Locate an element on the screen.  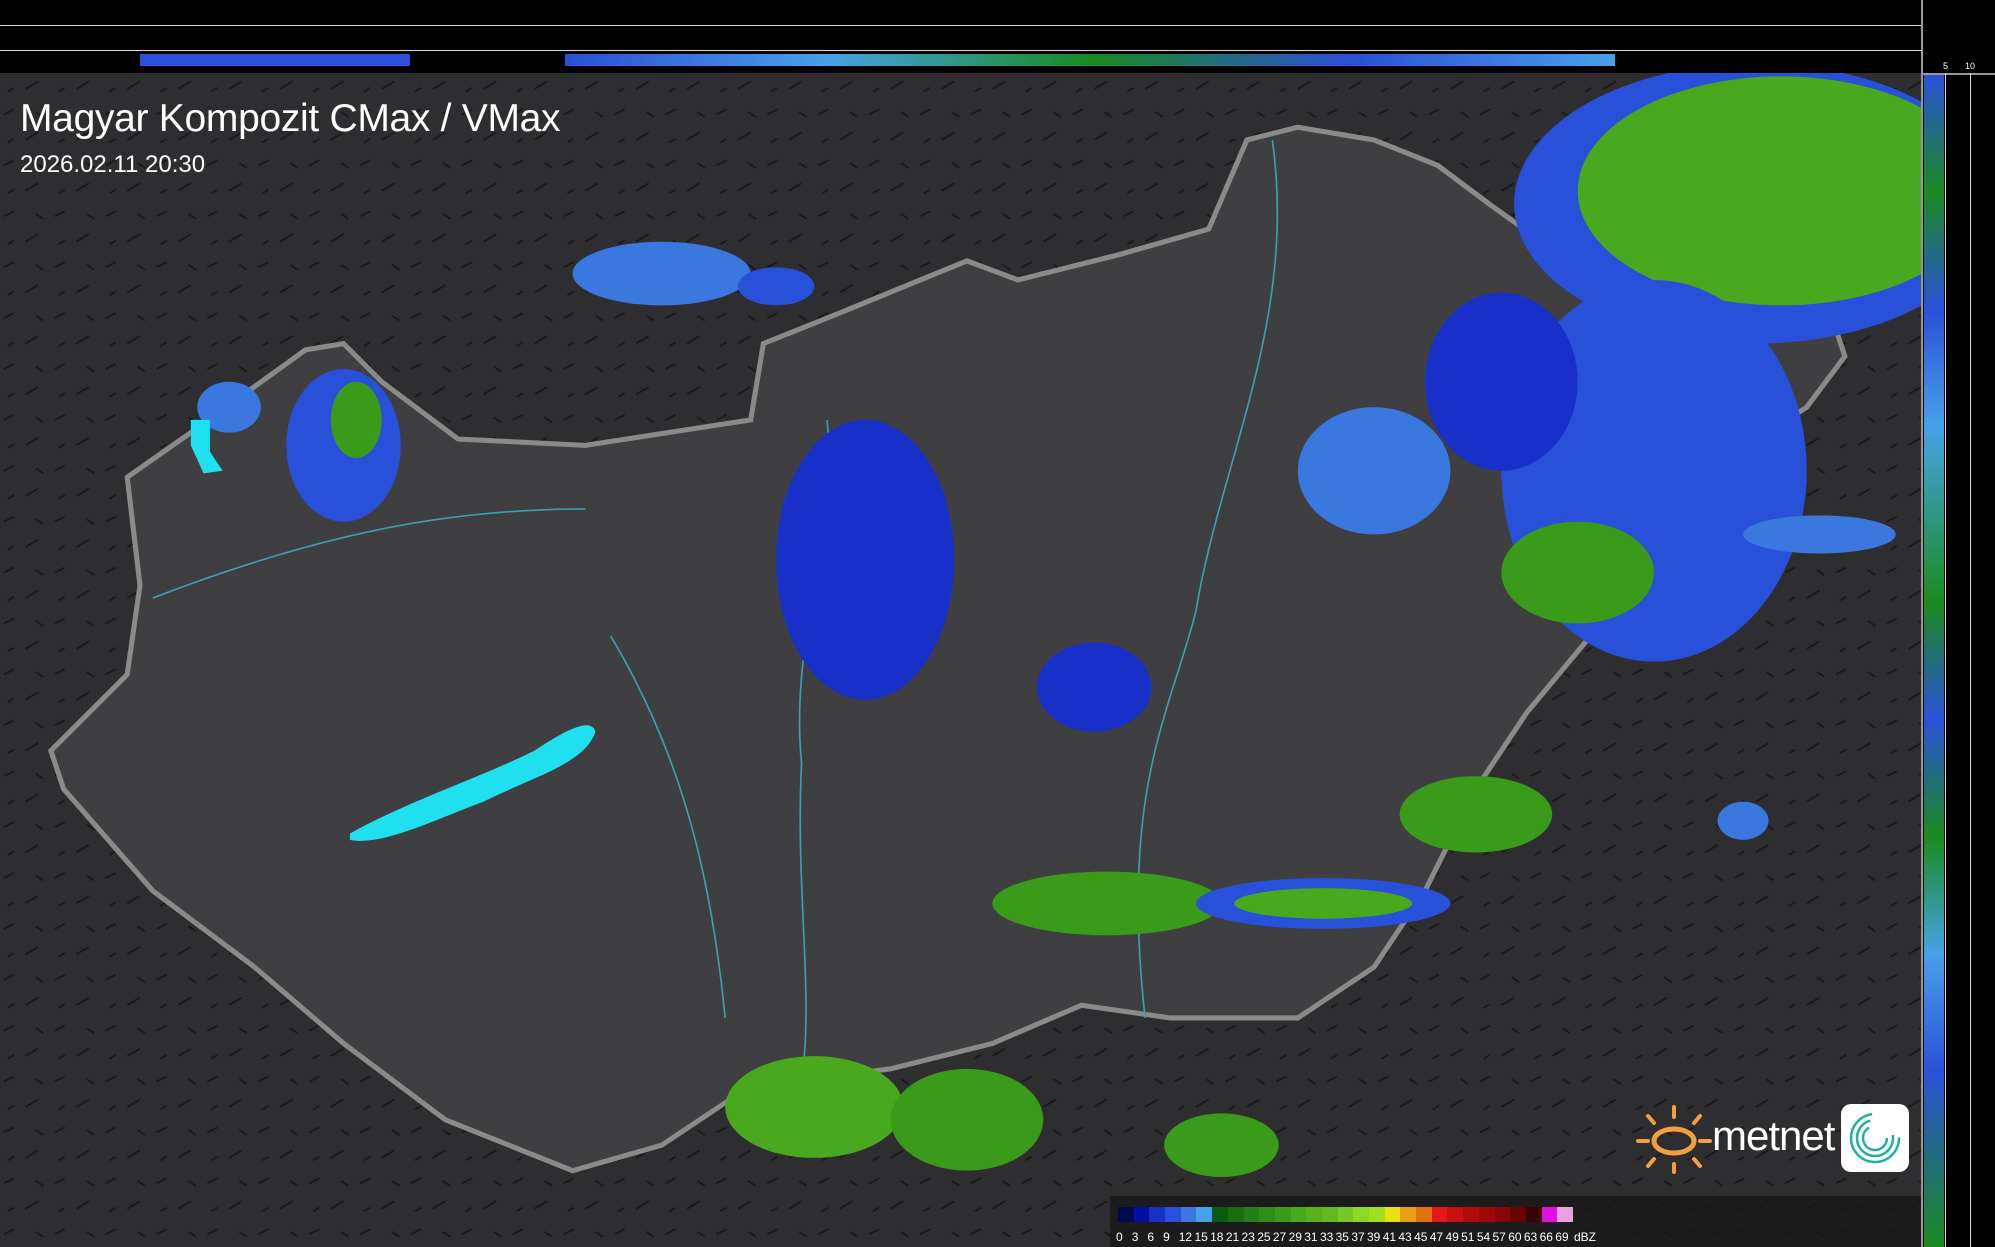
legend-label: 23 is located at coordinates (1248, 1237).